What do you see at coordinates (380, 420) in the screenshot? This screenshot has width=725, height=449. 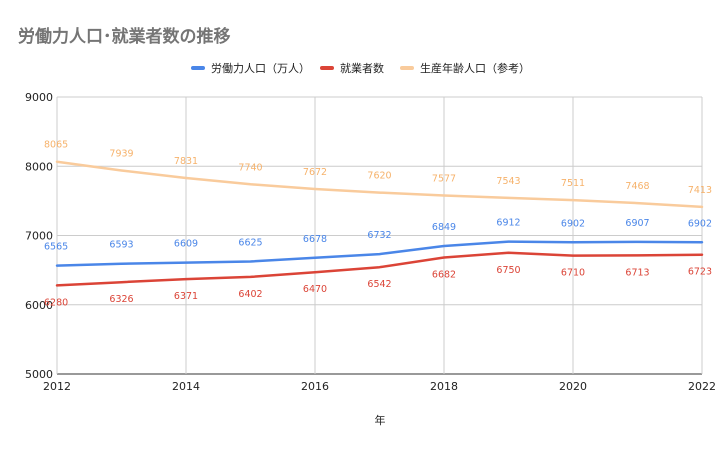 I see `x-axis-title: 年` at bounding box center [380, 420].